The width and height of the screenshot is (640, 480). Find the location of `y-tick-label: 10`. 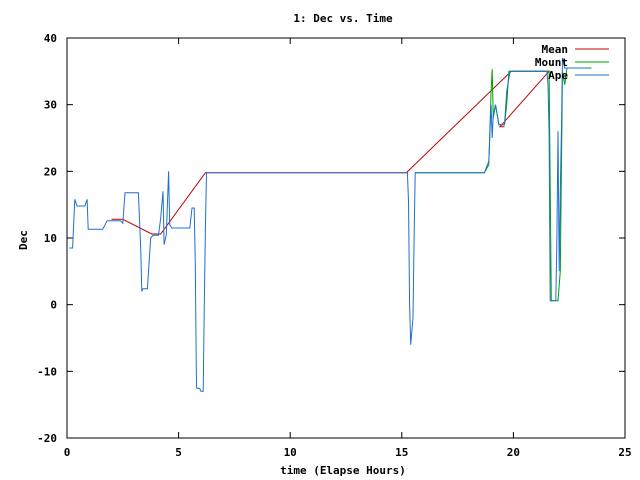

y-tick-label: 10 is located at coordinates (50, 238).